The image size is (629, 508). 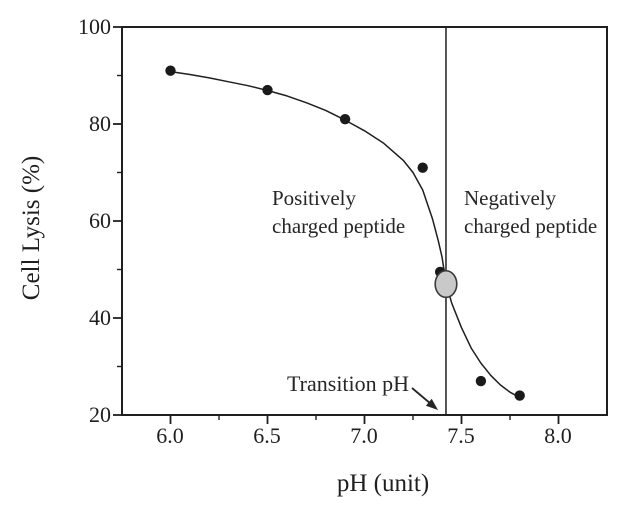 I want to click on y-tick-label: 100, so click(x=94, y=26).